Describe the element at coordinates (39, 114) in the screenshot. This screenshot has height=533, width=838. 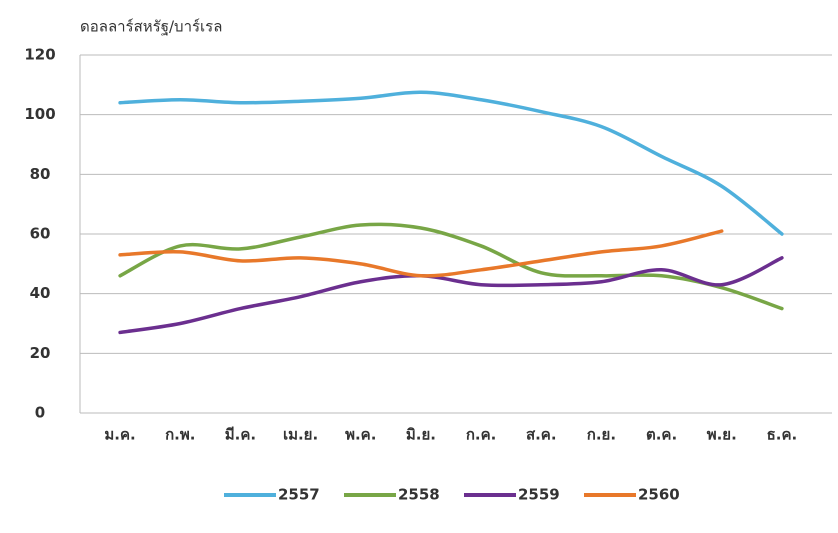
I see `y-tick-label: 100` at that location.